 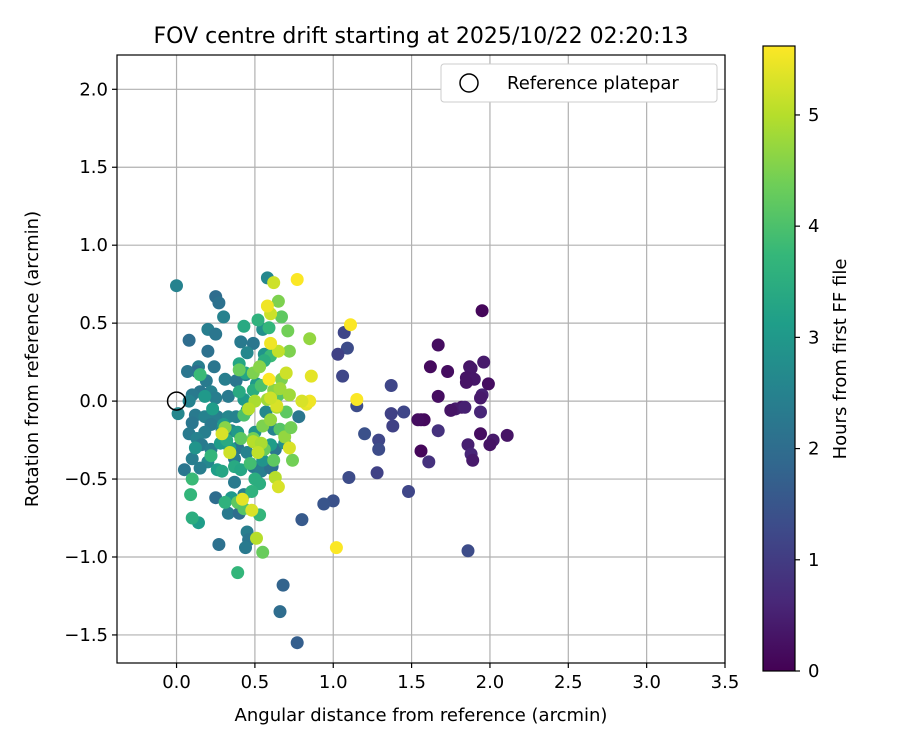 I want to click on reference-point-marker, so click(x=176, y=401).